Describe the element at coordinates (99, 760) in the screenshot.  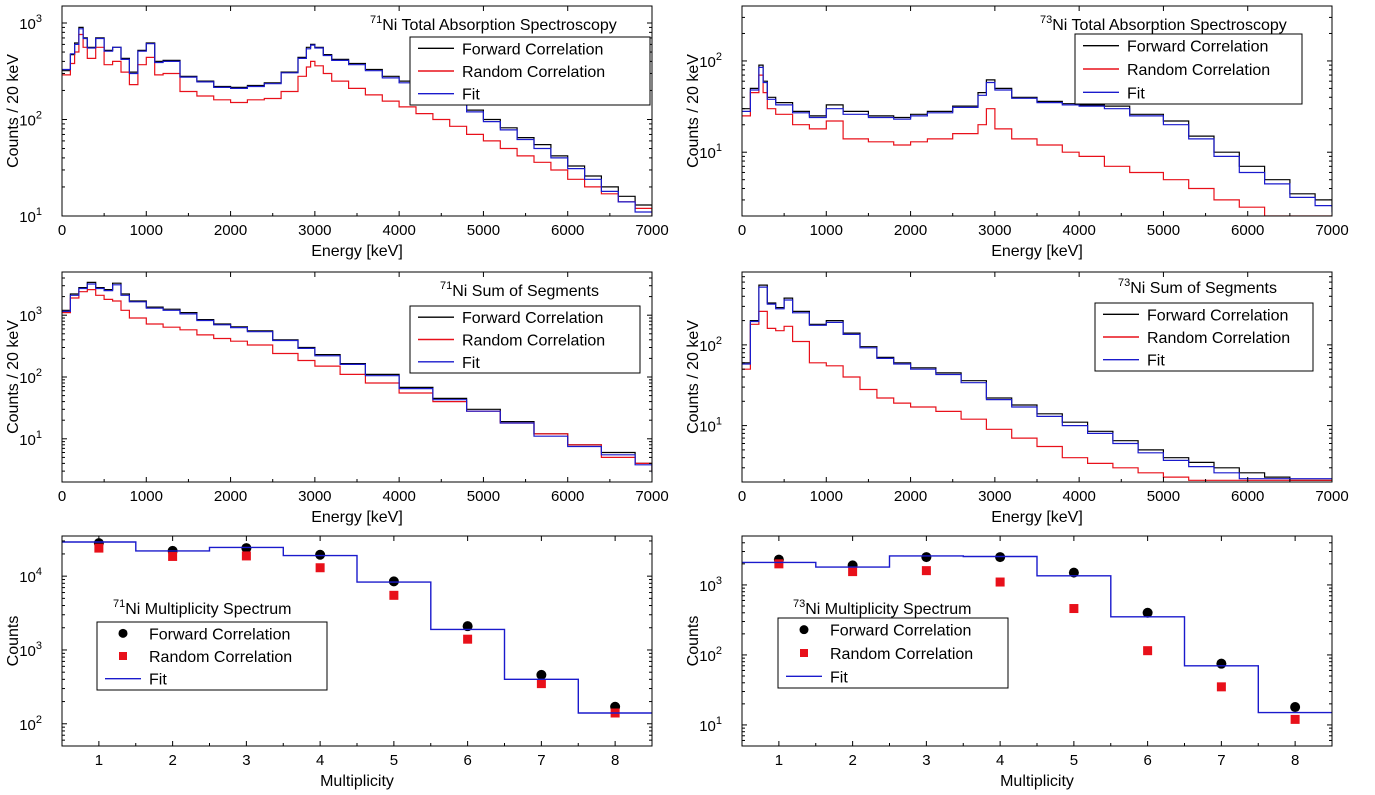
I see `x-tick-label: 1` at that location.